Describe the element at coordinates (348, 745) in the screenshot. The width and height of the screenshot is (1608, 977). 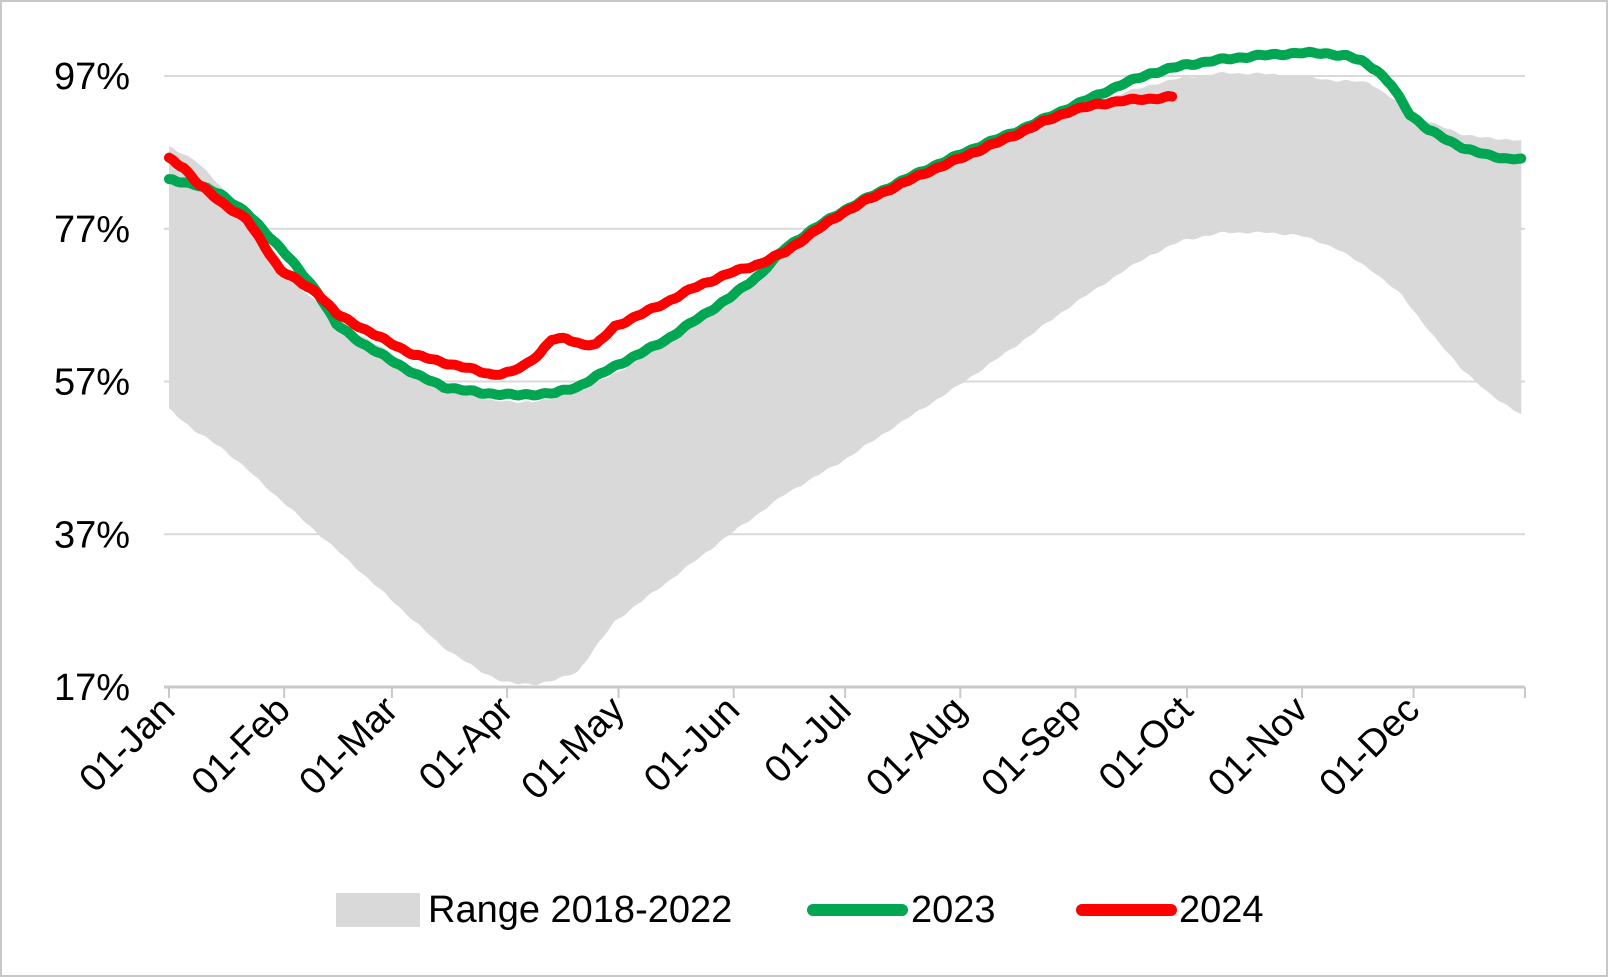
I see `x-tick-label: 01-Mar` at that location.